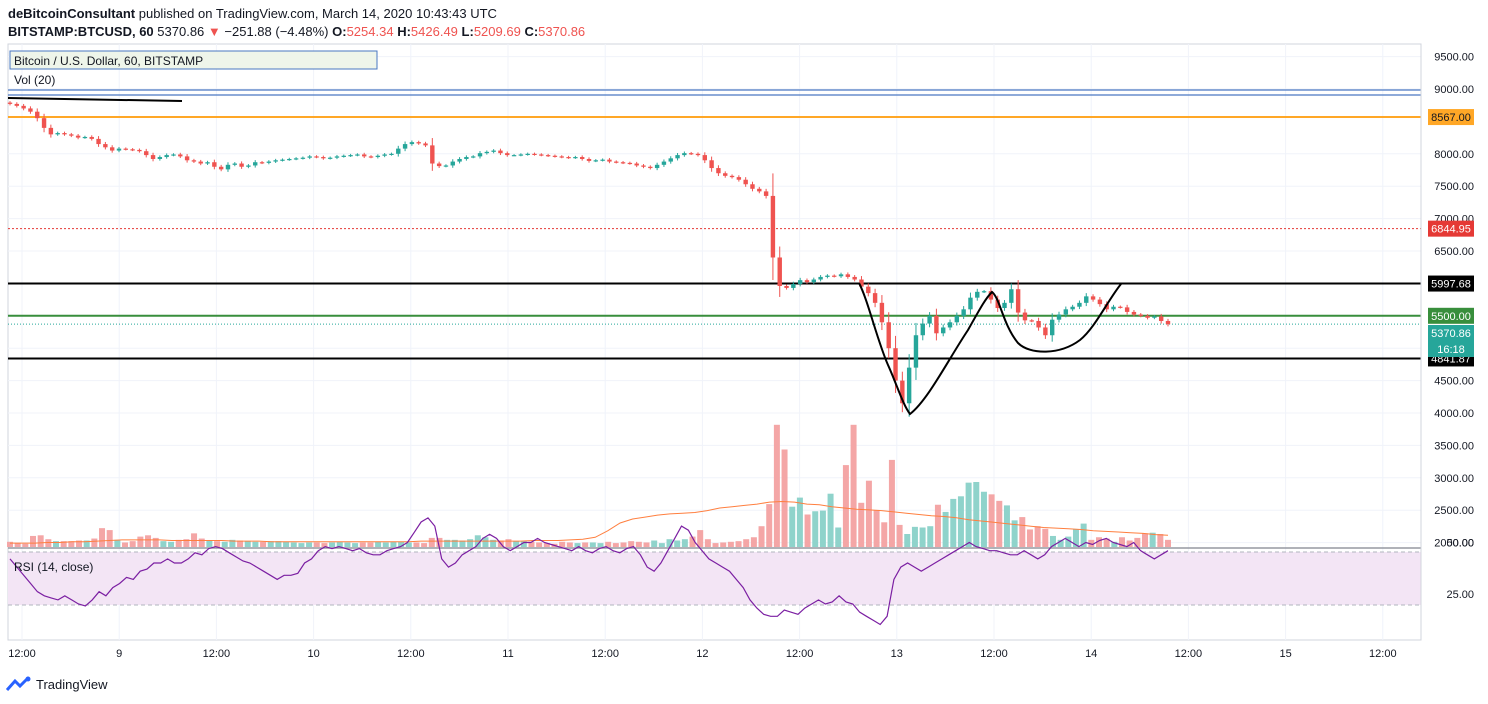 The width and height of the screenshot is (1488, 704). I want to click on level-tag: 5500.00, so click(1451, 317).